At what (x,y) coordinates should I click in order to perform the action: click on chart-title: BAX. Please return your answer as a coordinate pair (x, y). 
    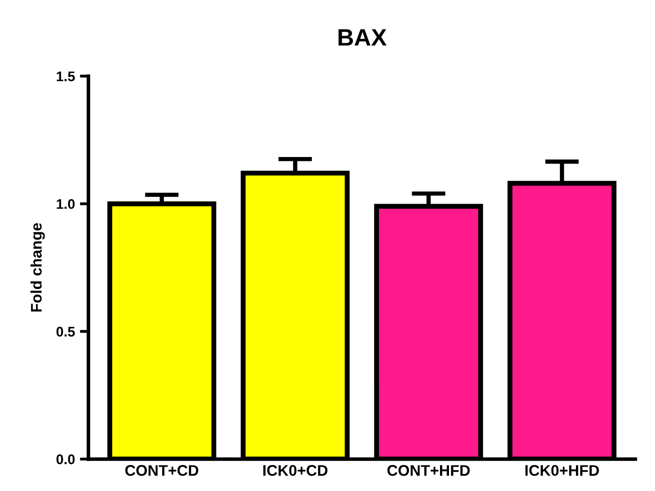
    Looking at the image, I should click on (362, 37).